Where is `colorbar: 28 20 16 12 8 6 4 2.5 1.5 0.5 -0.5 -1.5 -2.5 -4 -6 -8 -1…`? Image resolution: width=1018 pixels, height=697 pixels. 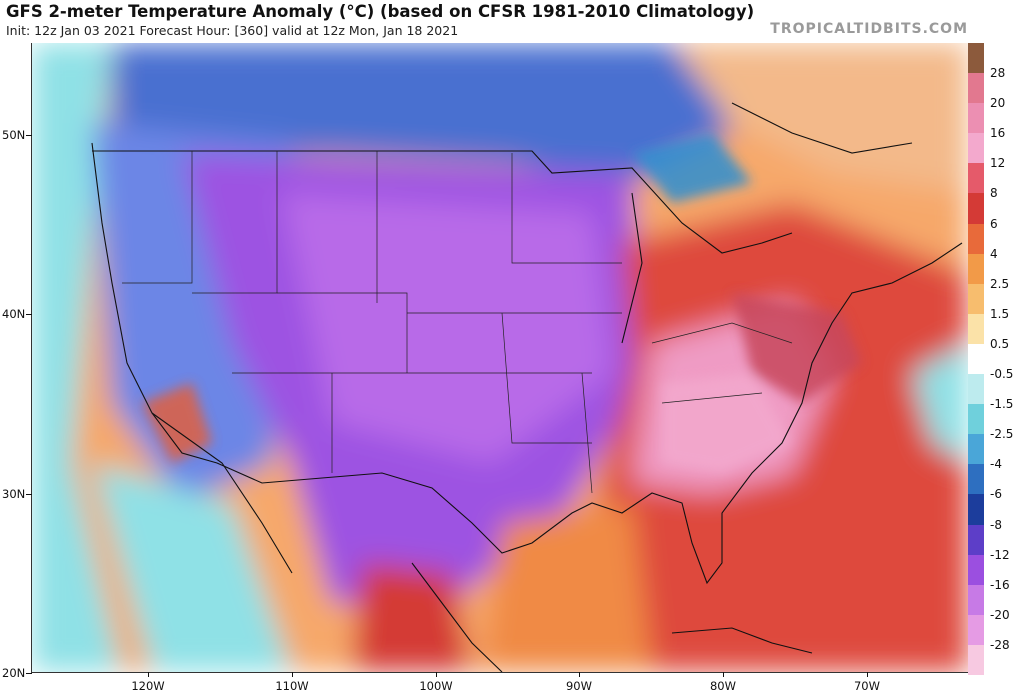 colorbar: 28 20 16 12 8 6 4 2.5 1.5 0.5 -0.5 -1.5 -2.5 -4 -6 -8 -1… is located at coordinates (993, 359).